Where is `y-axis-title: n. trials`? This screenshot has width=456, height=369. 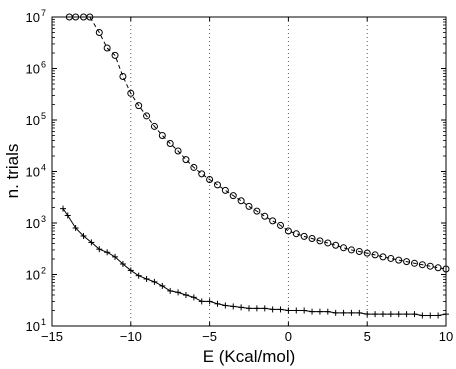
y-axis-title: n. trials is located at coordinates (12, 171).